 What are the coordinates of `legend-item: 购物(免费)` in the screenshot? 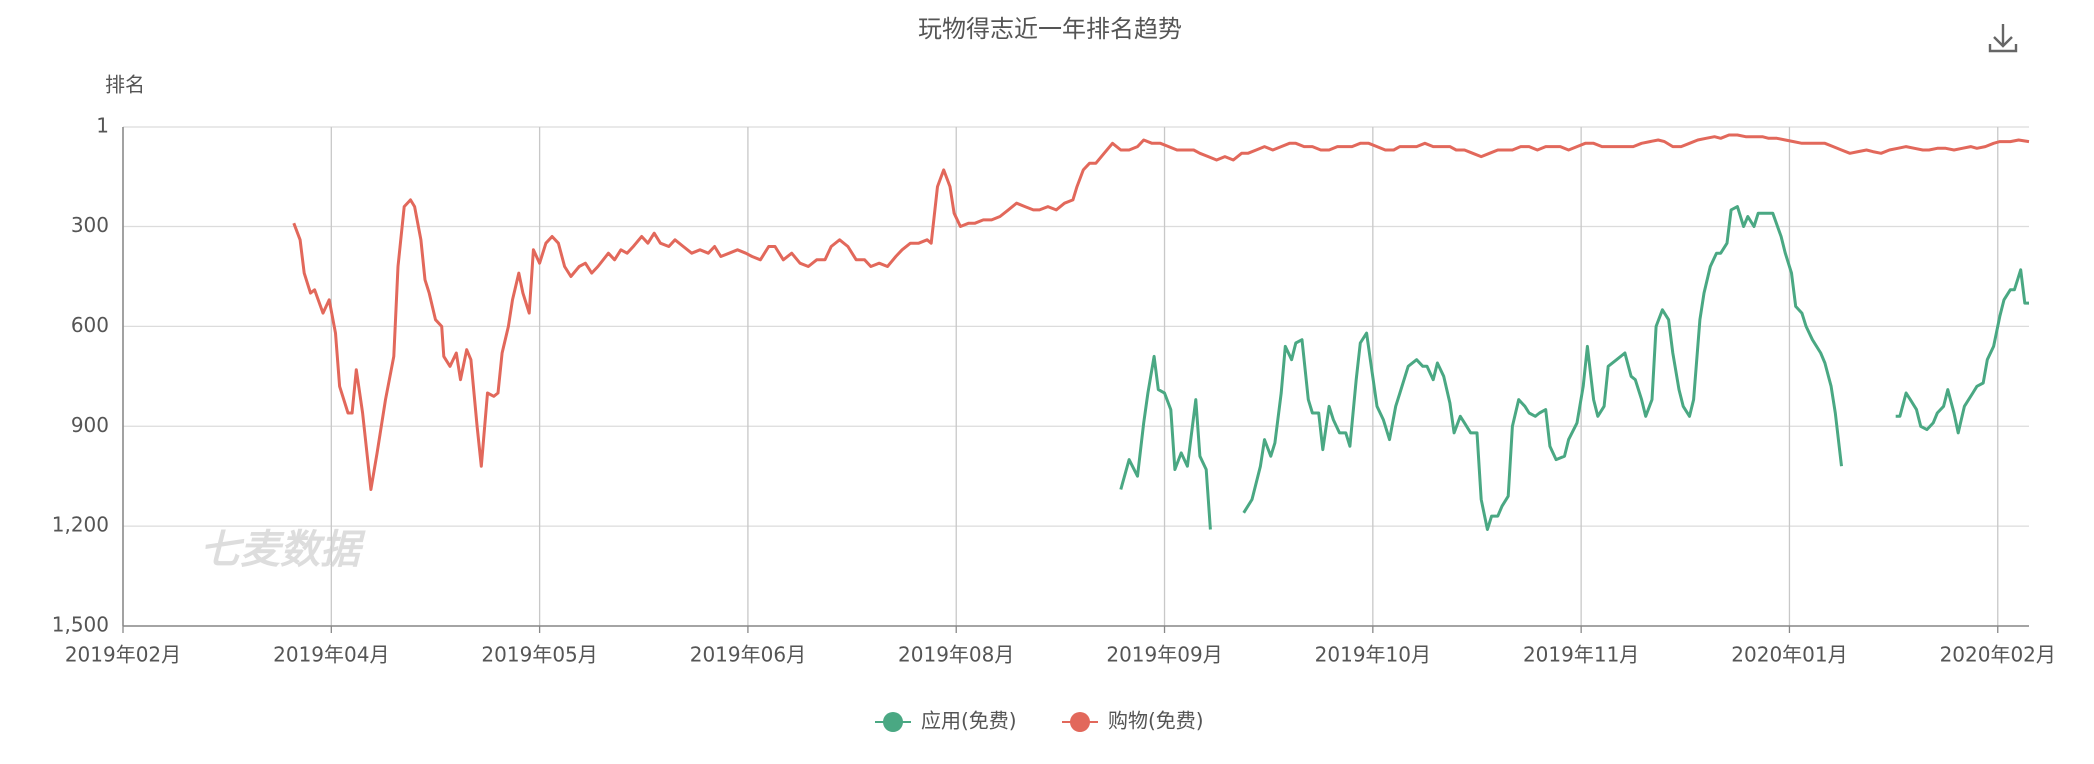 It's located at (1133, 721).